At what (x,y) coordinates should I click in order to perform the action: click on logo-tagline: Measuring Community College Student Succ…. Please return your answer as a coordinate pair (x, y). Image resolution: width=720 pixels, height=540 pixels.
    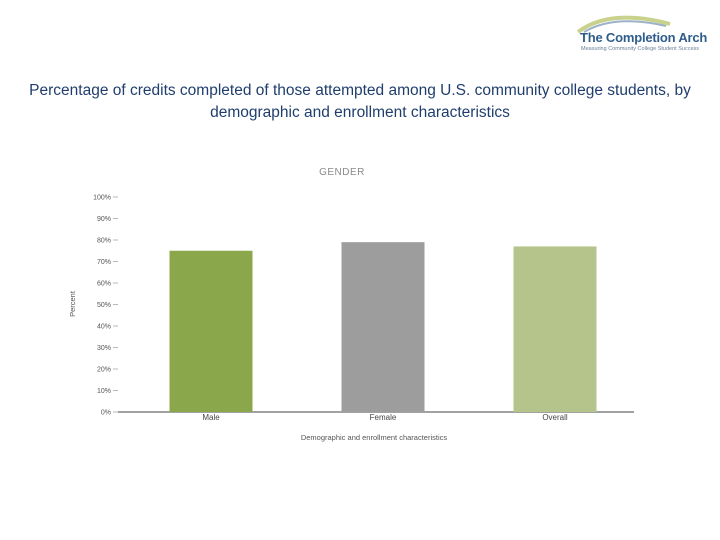
    Looking at the image, I should click on (640, 49).